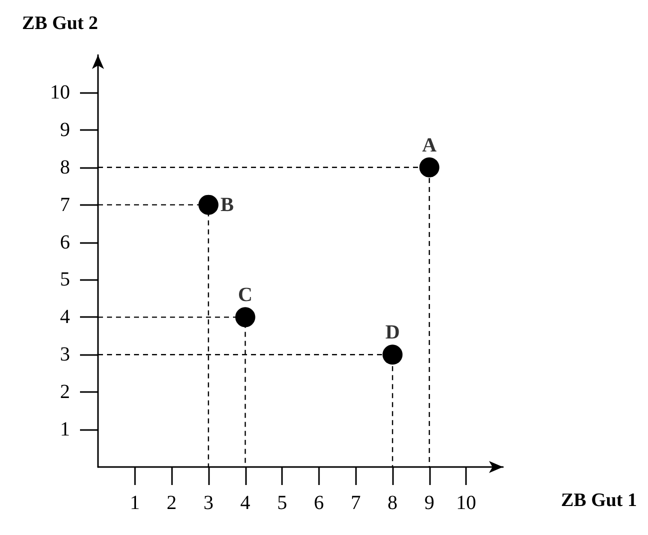  I want to click on annotation: D, so click(392, 333).